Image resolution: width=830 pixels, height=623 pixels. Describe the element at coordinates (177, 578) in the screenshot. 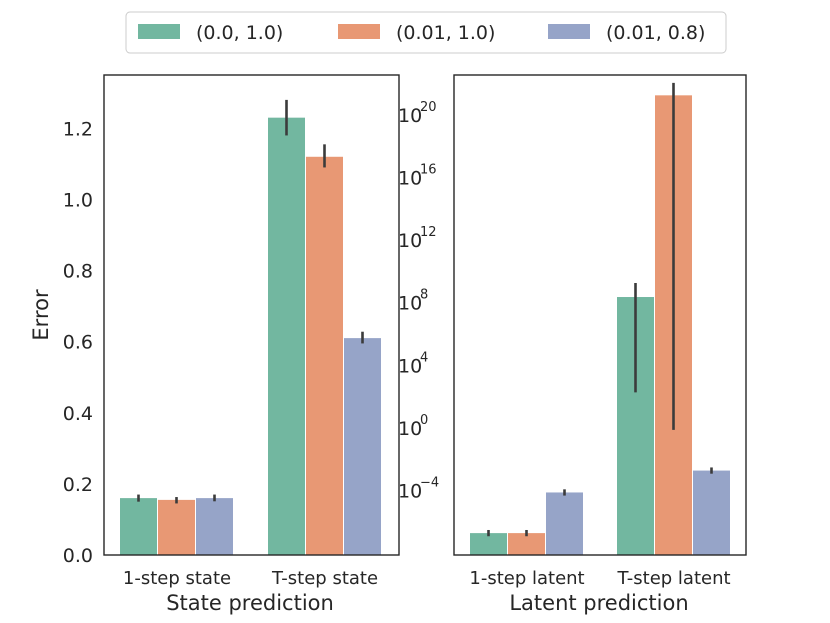

I see `state-xtick-label-0: 1-step state` at that location.